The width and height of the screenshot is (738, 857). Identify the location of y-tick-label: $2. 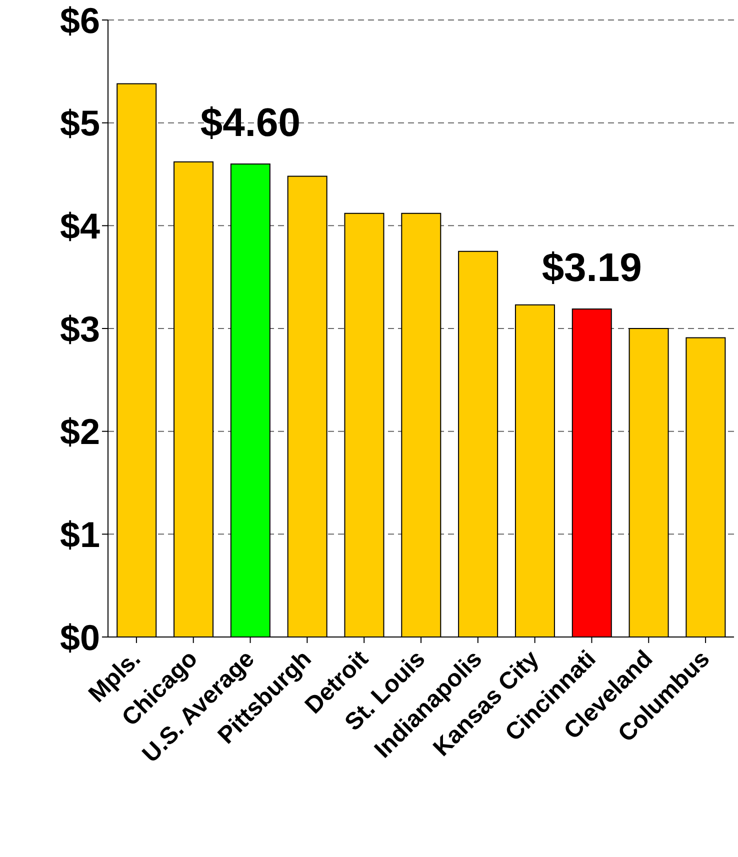
(80, 431).